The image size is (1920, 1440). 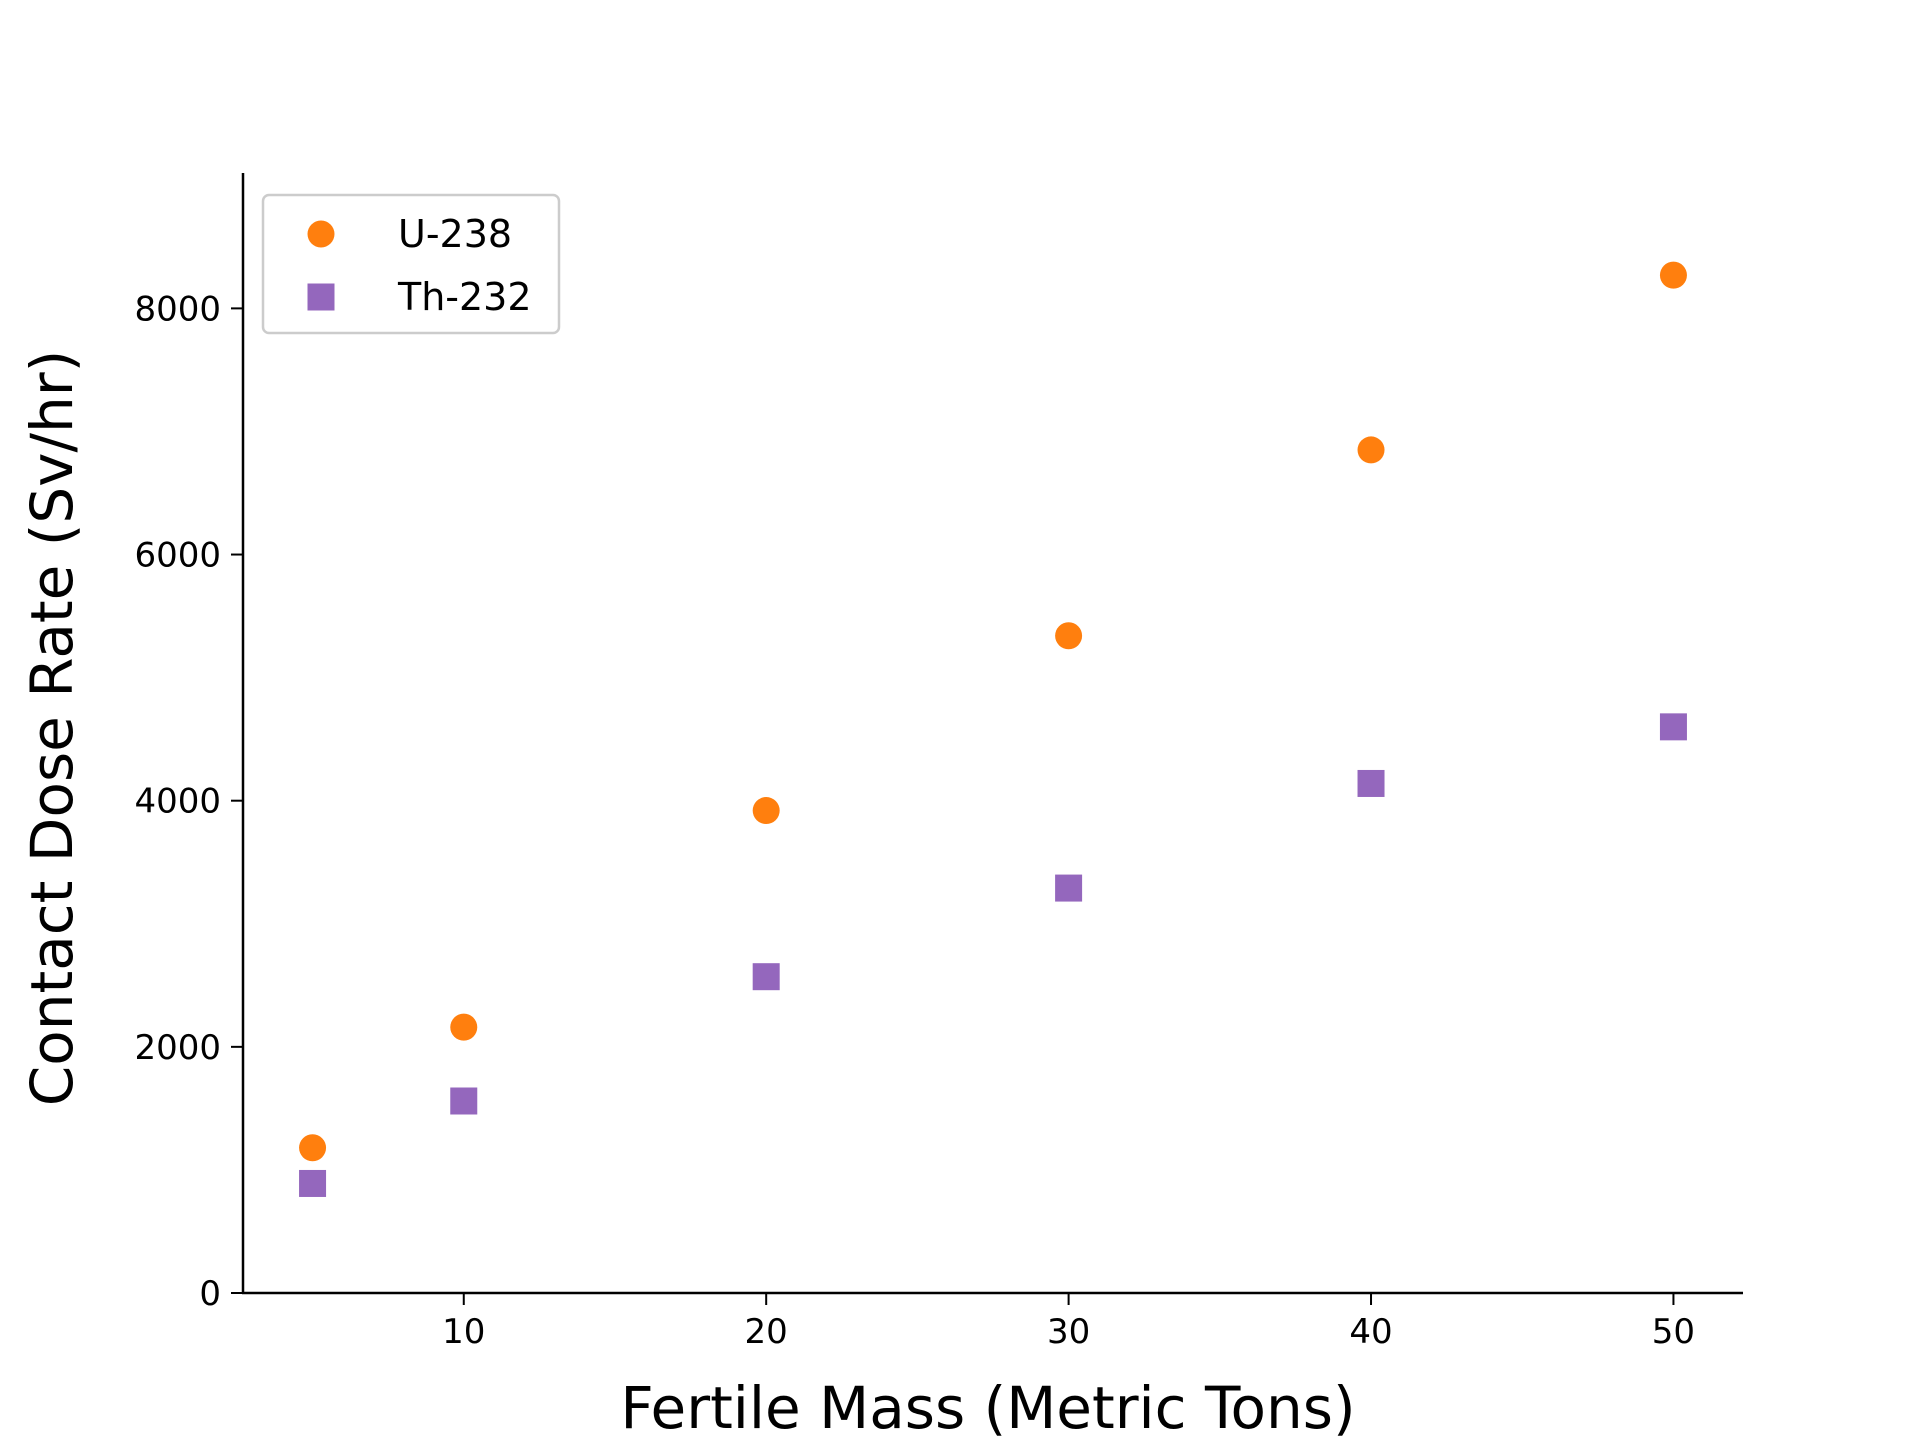 What do you see at coordinates (463, 1332) in the screenshot?
I see `x-tick-label: 10` at bounding box center [463, 1332].